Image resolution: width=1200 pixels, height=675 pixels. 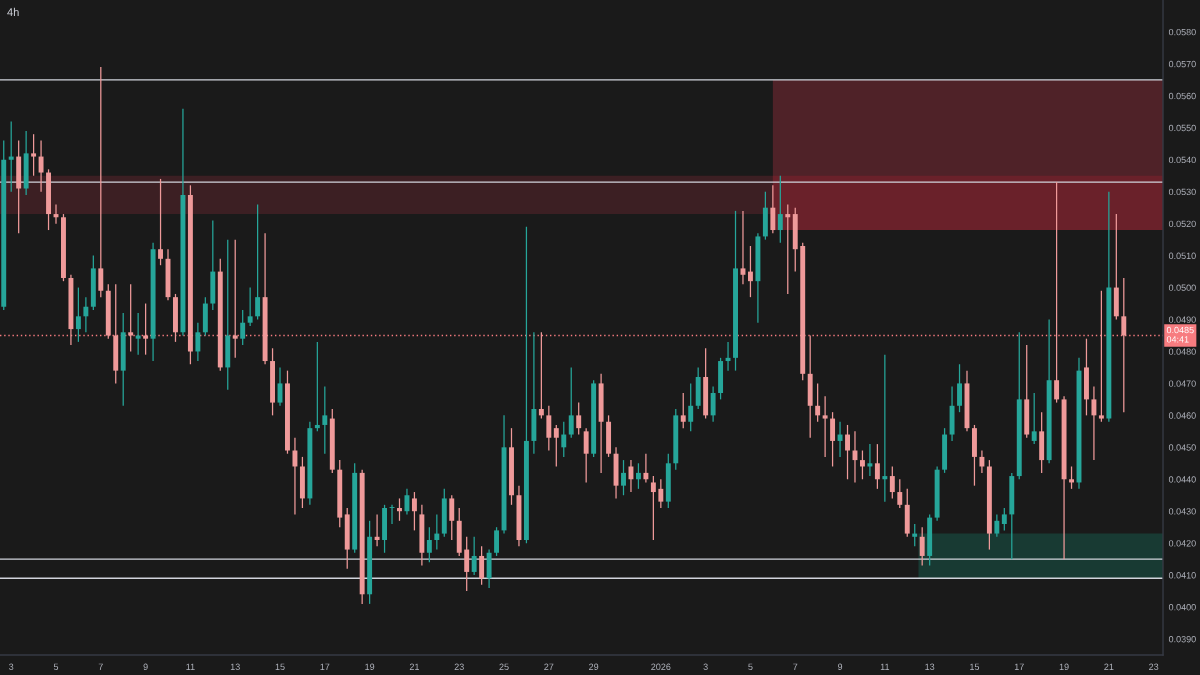 I want to click on x-tick-label: 27, so click(x=549, y=666).